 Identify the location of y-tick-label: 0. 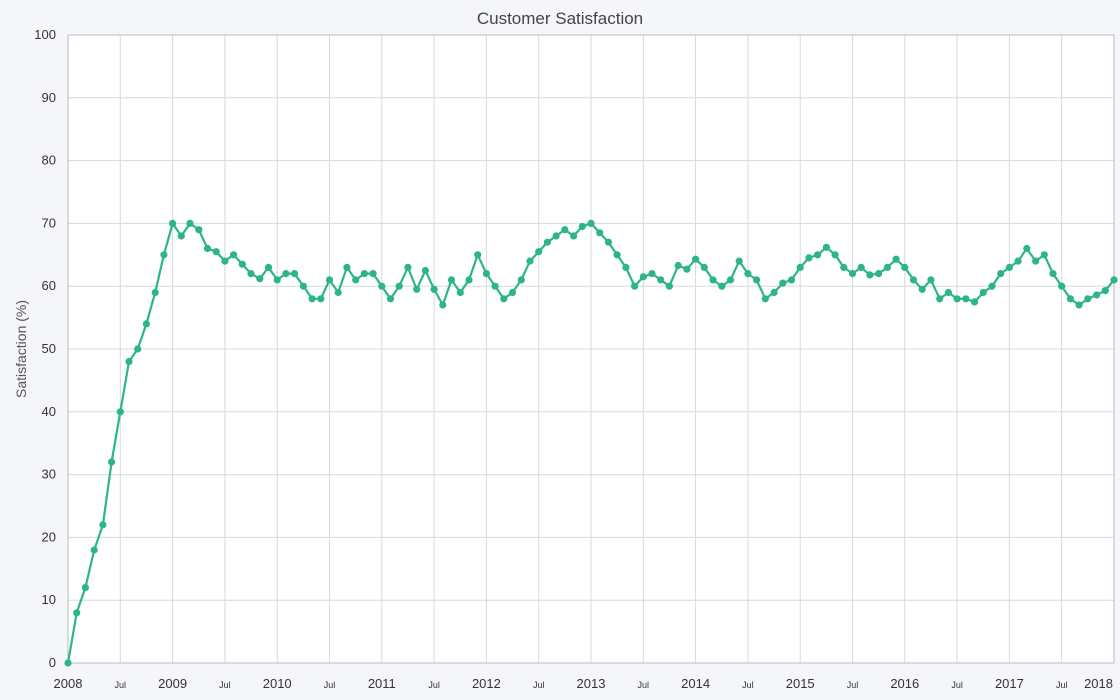
(52, 662).